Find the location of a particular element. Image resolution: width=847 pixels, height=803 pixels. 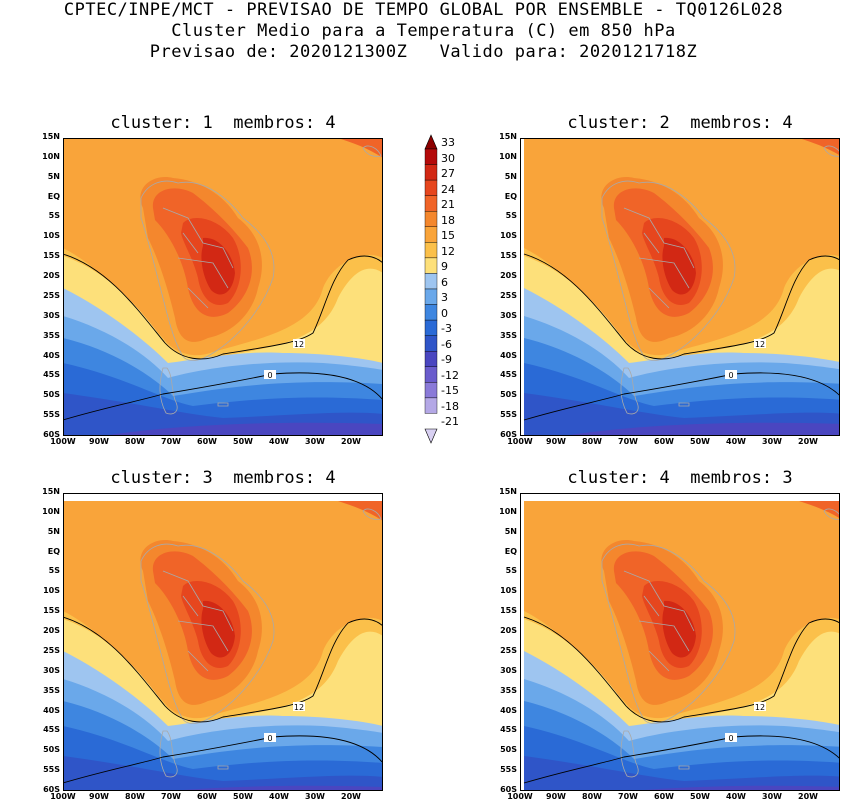

colorbar-level-label: 30 is located at coordinates (448, 158).